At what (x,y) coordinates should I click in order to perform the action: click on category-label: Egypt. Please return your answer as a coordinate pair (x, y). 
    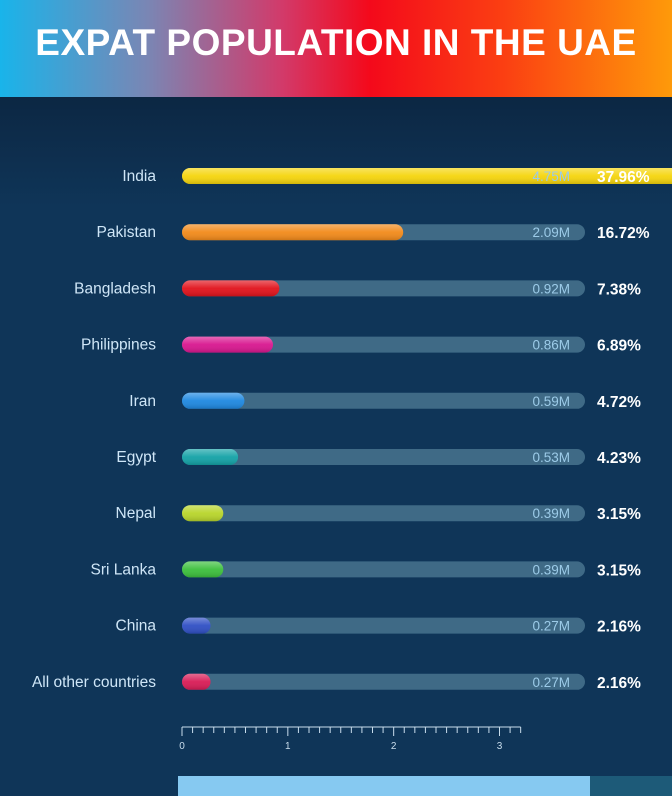
    Looking at the image, I should click on (136, 457).